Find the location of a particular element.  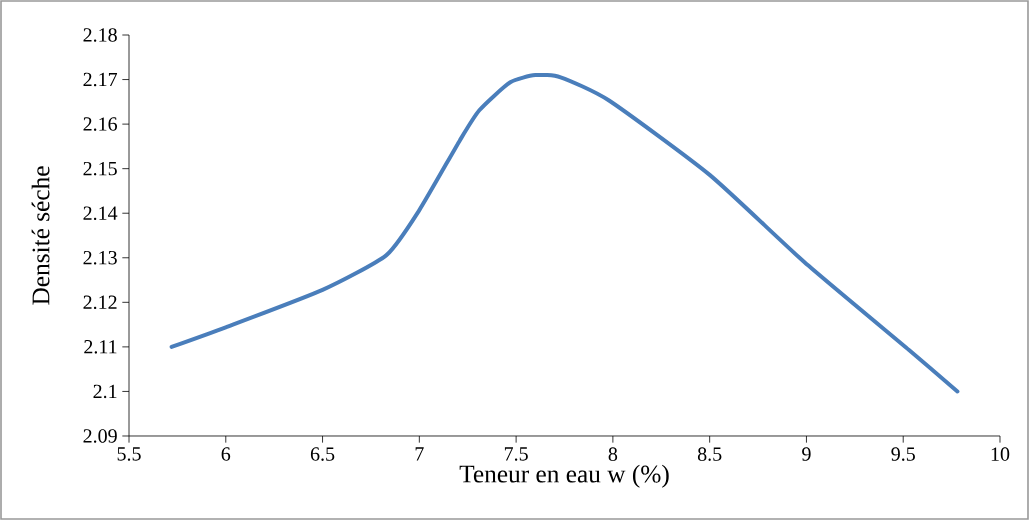

y-tick-label: 2.14 is located at coordinates (100, 213).